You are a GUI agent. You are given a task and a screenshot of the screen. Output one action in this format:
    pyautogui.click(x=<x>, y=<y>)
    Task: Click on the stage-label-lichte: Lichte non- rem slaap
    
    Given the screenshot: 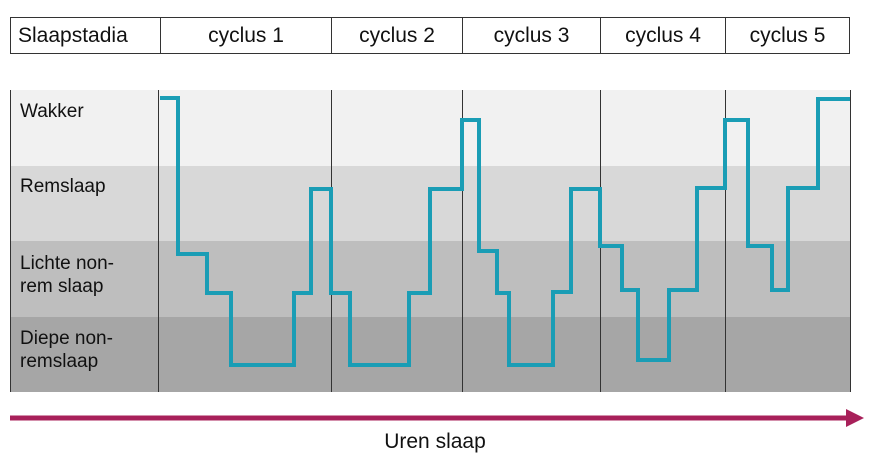 What is the action you would take?
    pyautogui.click(x=67, y=275)
    